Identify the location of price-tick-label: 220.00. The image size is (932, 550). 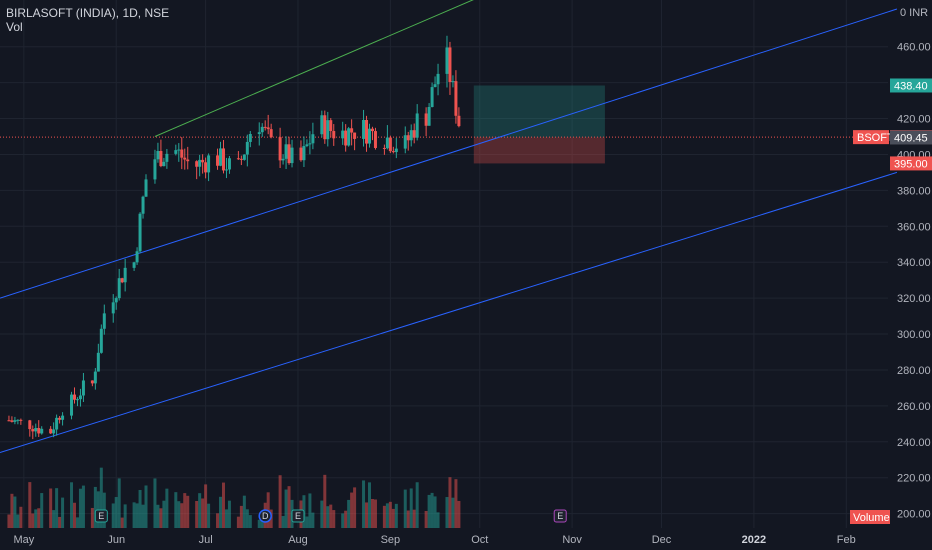
(914, 479).